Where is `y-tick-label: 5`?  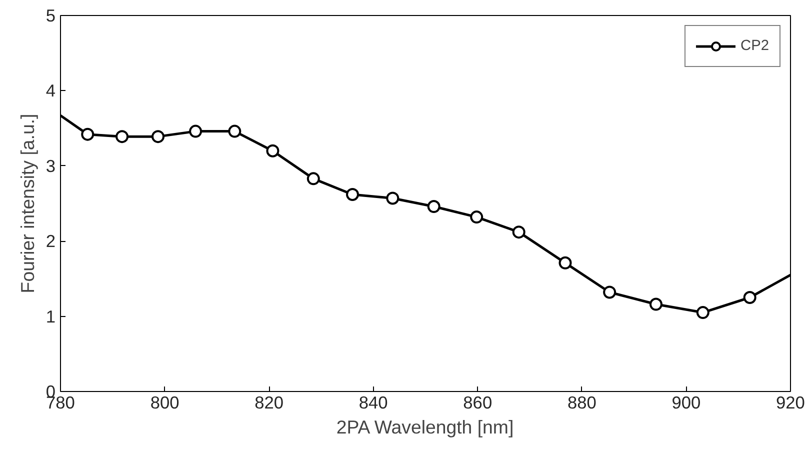
y-tick-label: 5 is located at coordinates (51, 16).